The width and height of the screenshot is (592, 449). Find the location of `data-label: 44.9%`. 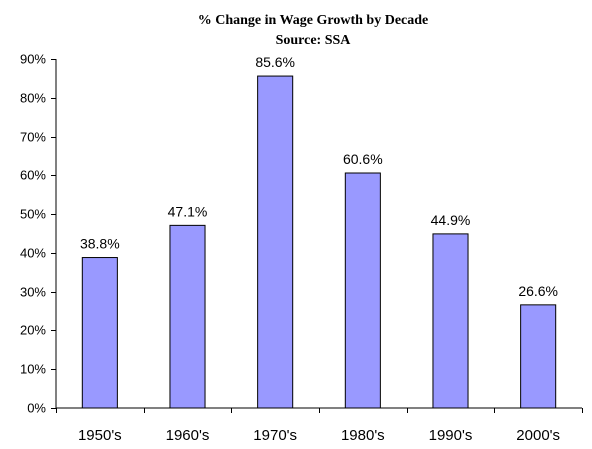

data-label: 44.9% is located at coordinates (451, 220).